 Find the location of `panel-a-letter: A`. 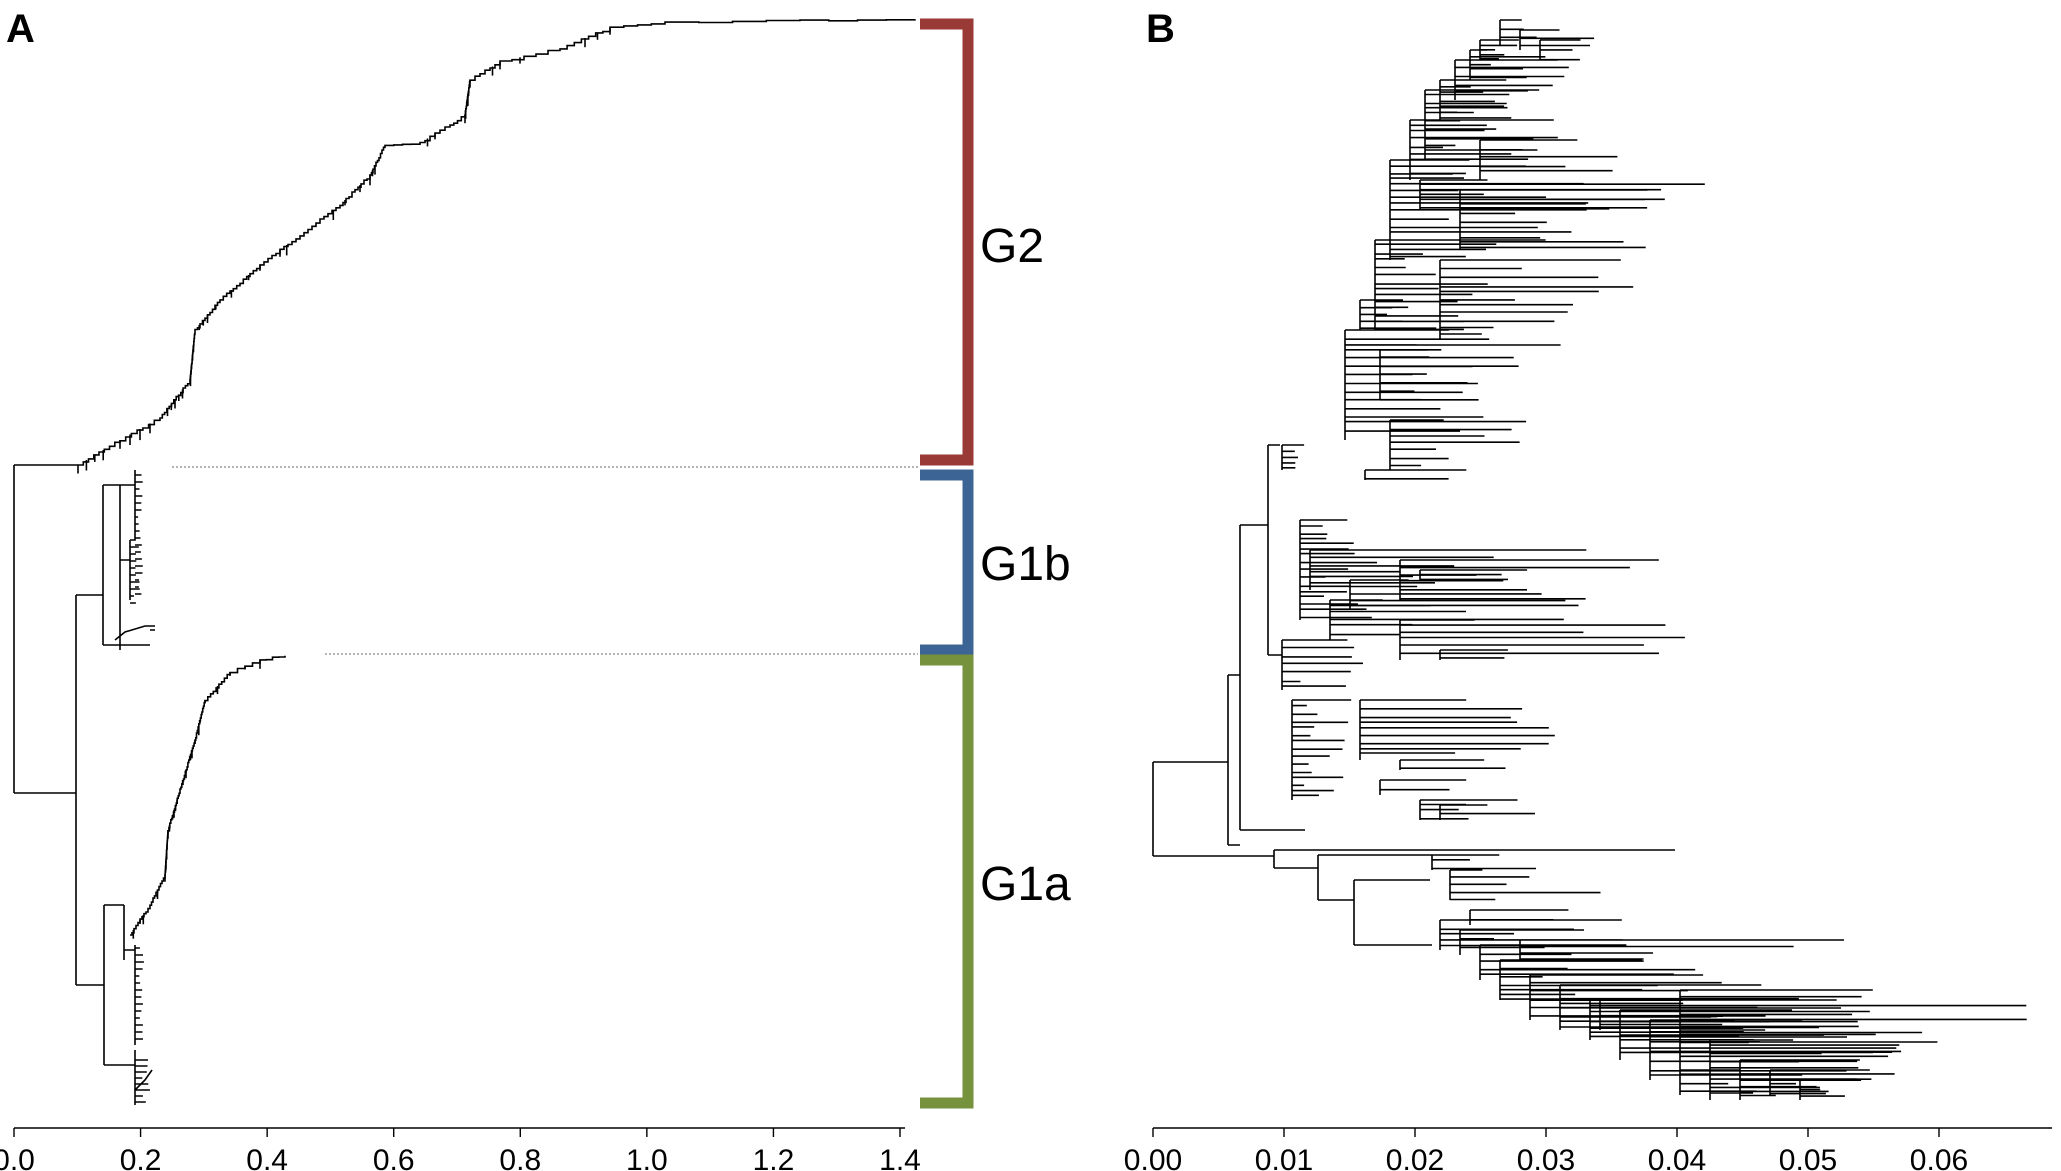

panel-a-letter: A is located at coordinates (20, 29).